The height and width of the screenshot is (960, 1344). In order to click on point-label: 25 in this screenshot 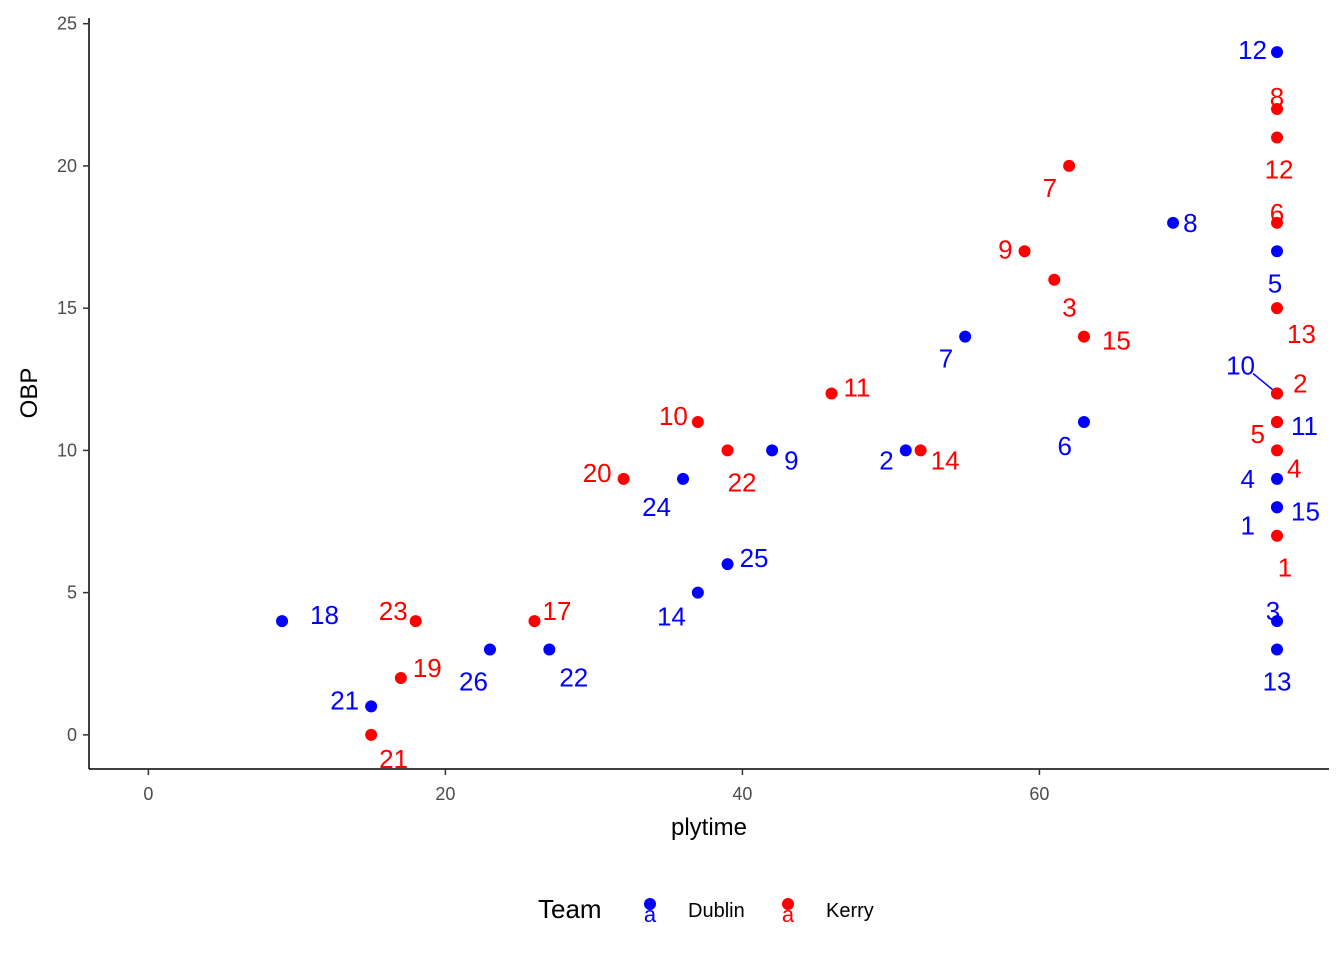, I will do `click(754, 558)`.